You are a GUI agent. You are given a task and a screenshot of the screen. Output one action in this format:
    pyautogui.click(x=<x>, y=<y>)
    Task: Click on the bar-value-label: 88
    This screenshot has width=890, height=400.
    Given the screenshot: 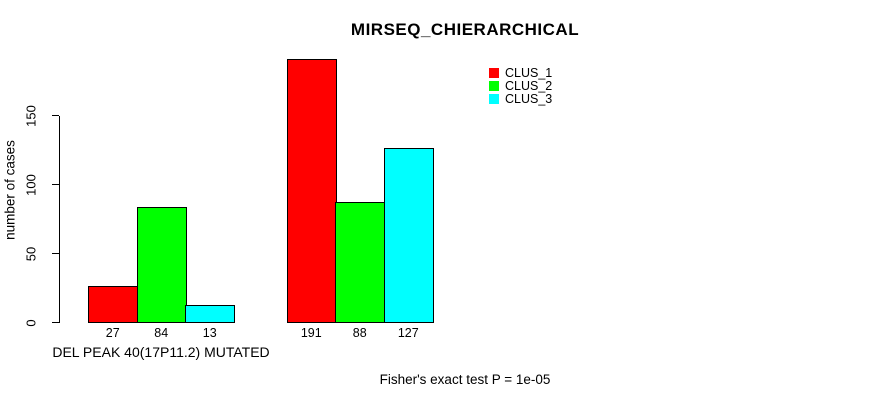 What is the action you would take?
    pyautogui.click(x=359, y=333)
    